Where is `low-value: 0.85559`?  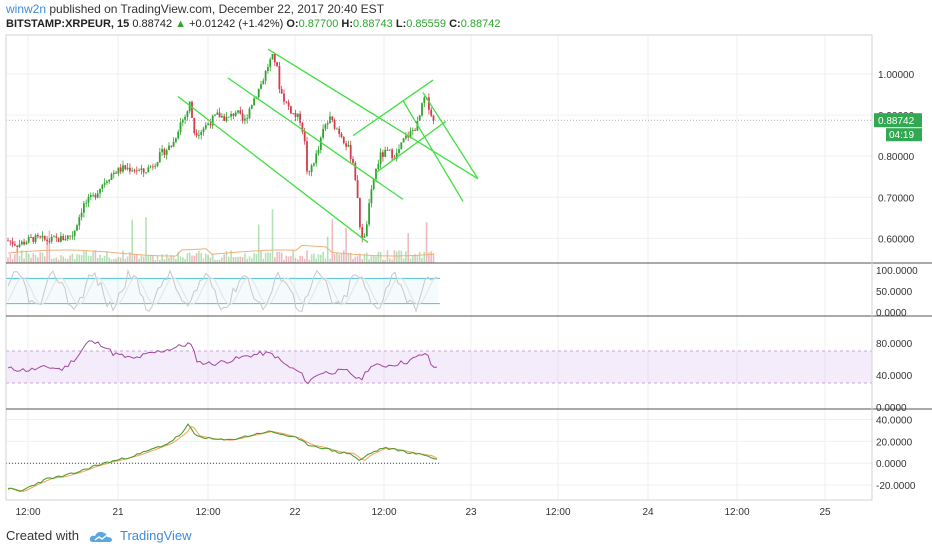 low-value: 0.85559 is located at coordinates (426, 24).